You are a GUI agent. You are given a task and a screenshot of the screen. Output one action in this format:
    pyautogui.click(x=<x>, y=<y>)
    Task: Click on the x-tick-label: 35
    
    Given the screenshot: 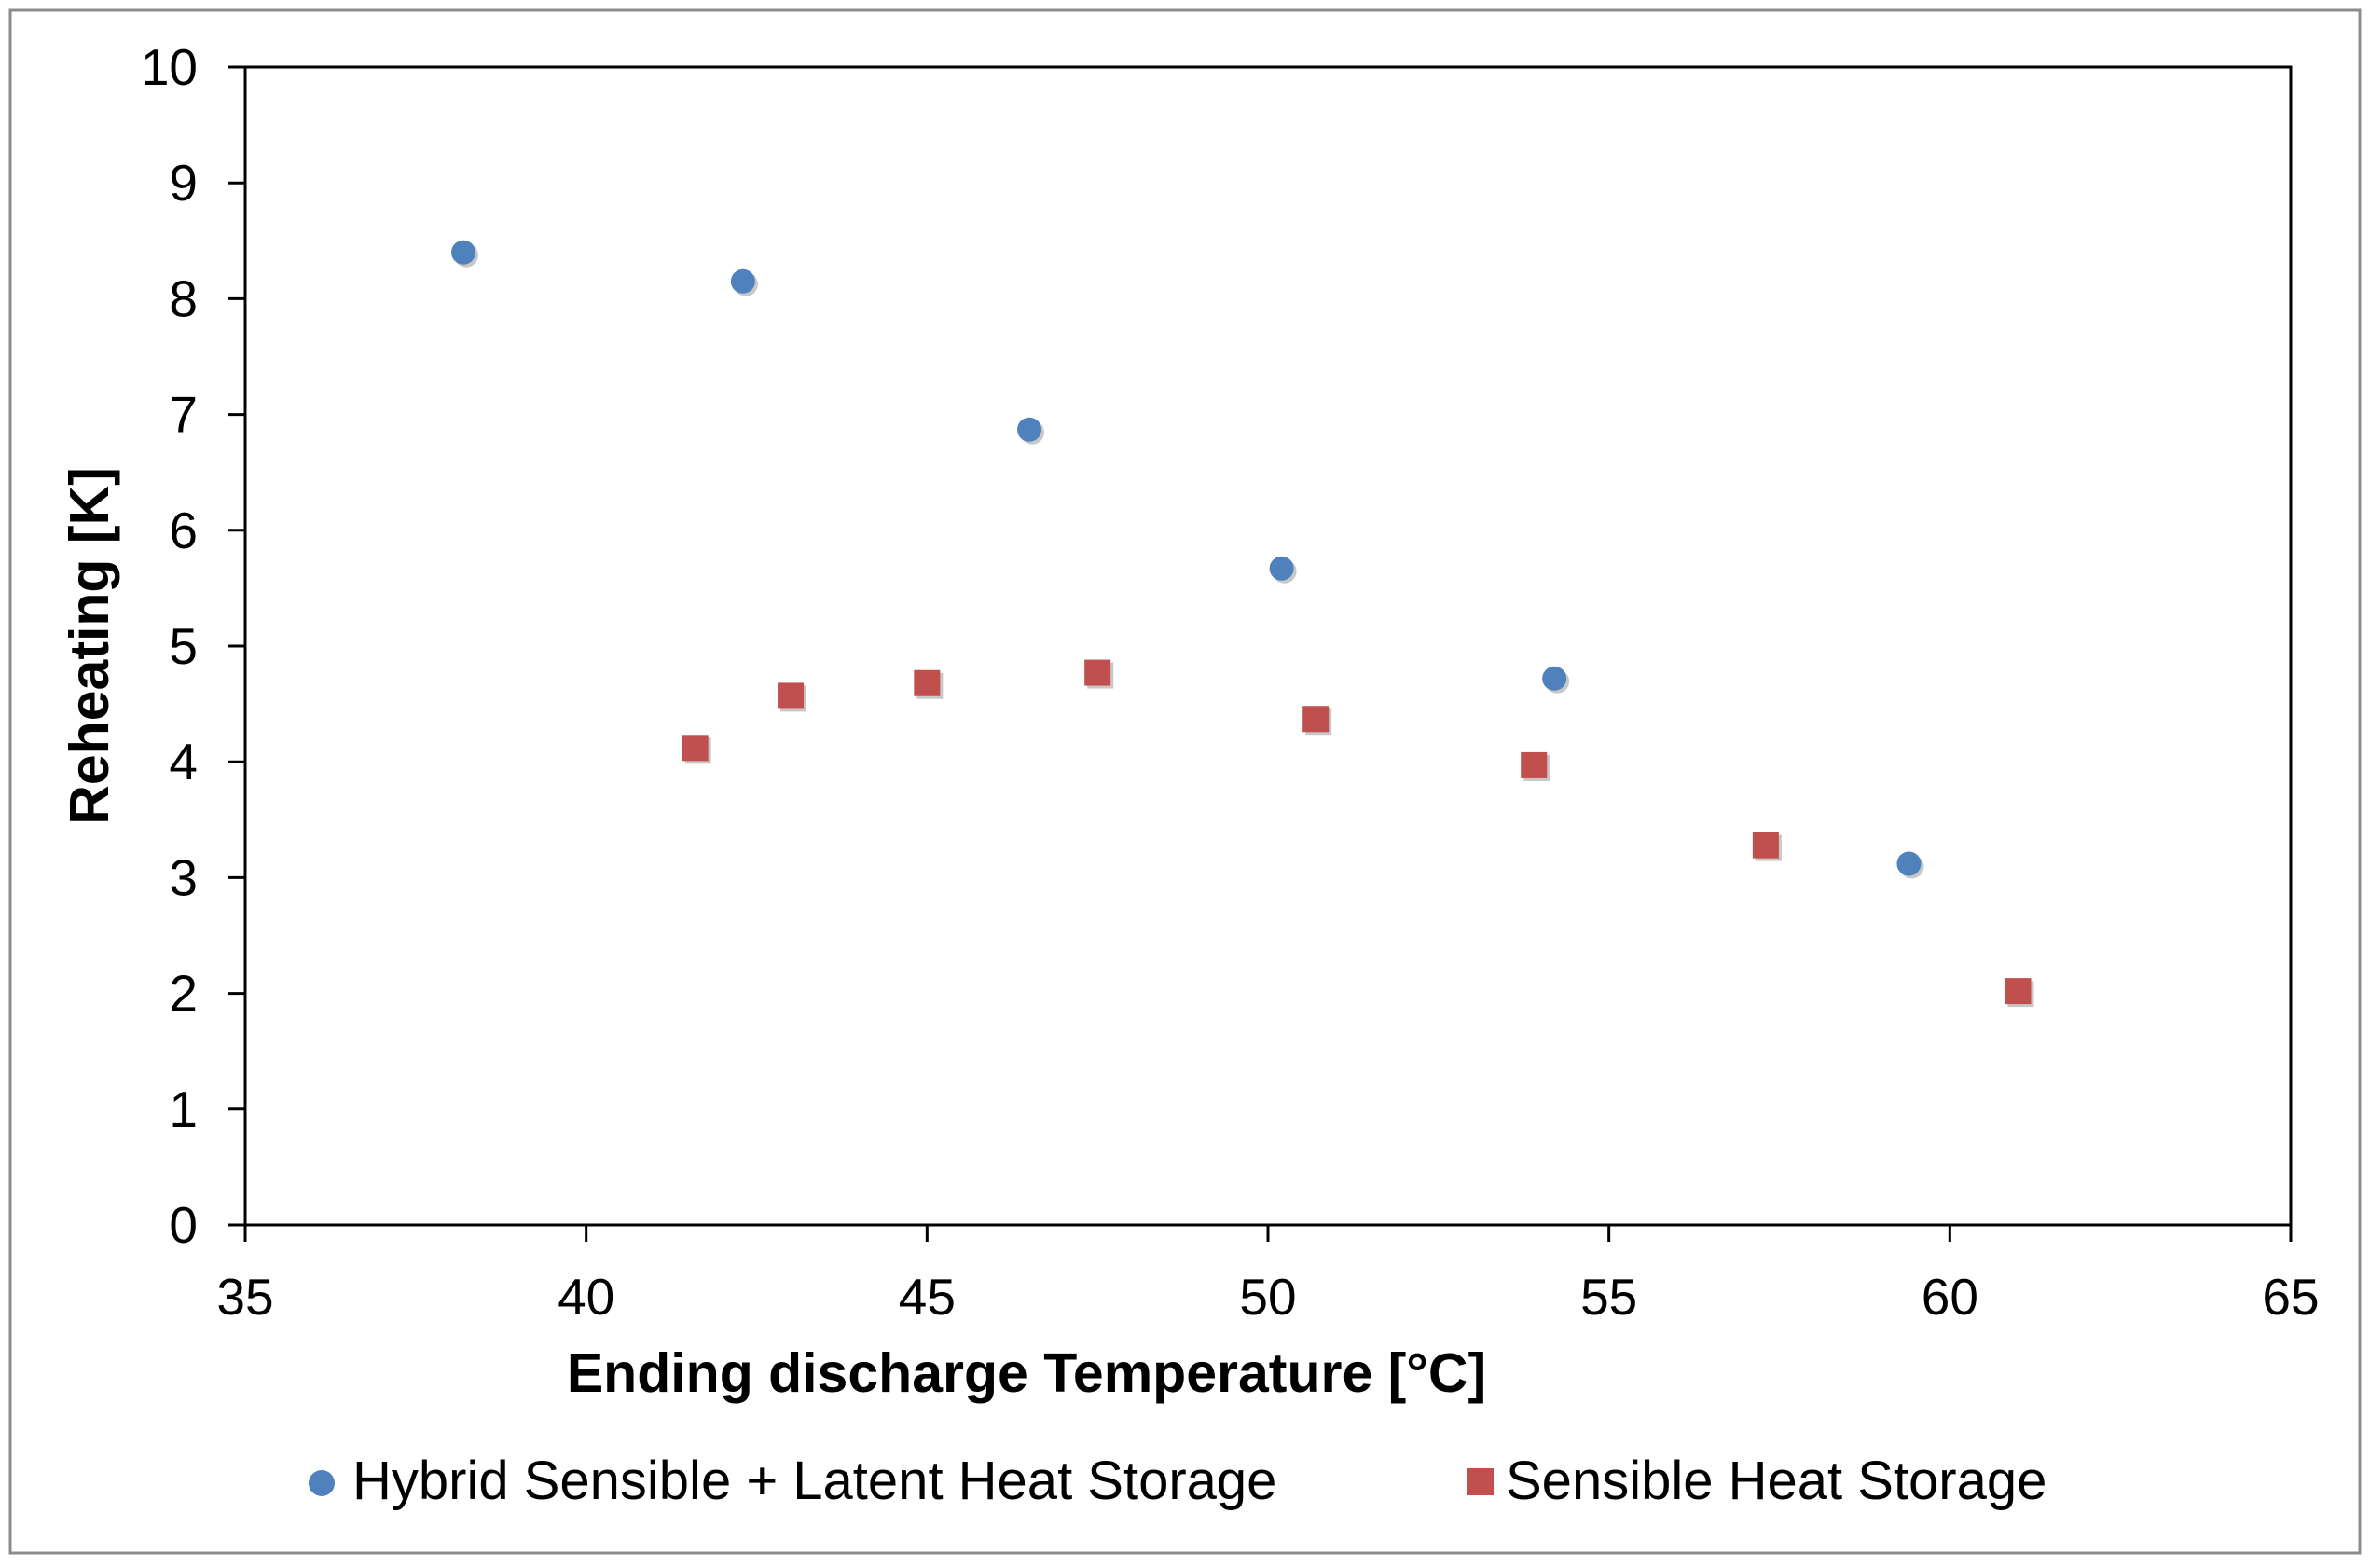 What is the action you would take?
    pyautogui.click(x=245, y=1297)
    